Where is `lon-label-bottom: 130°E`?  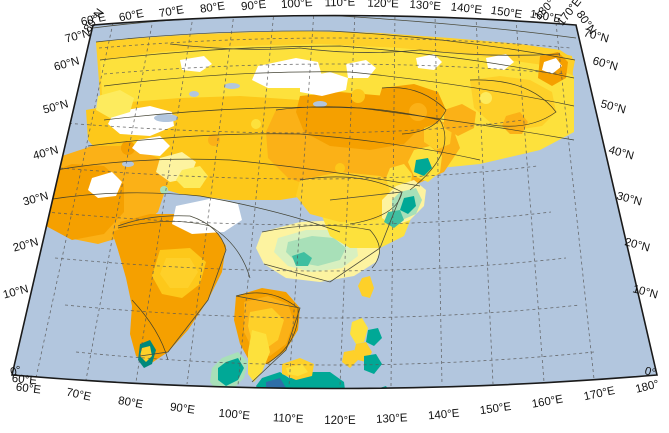 lon-label-bottom: 130°E is located at coordinates (392, 419).